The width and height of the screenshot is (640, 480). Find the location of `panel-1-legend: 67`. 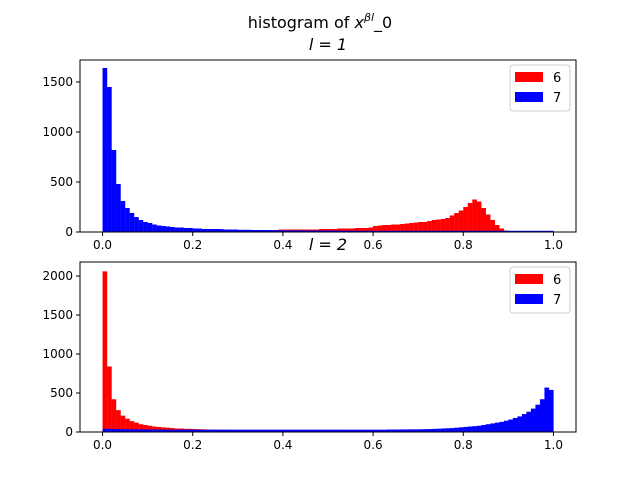

panel-1-legend: 67 is located at coordinates (540, 88).